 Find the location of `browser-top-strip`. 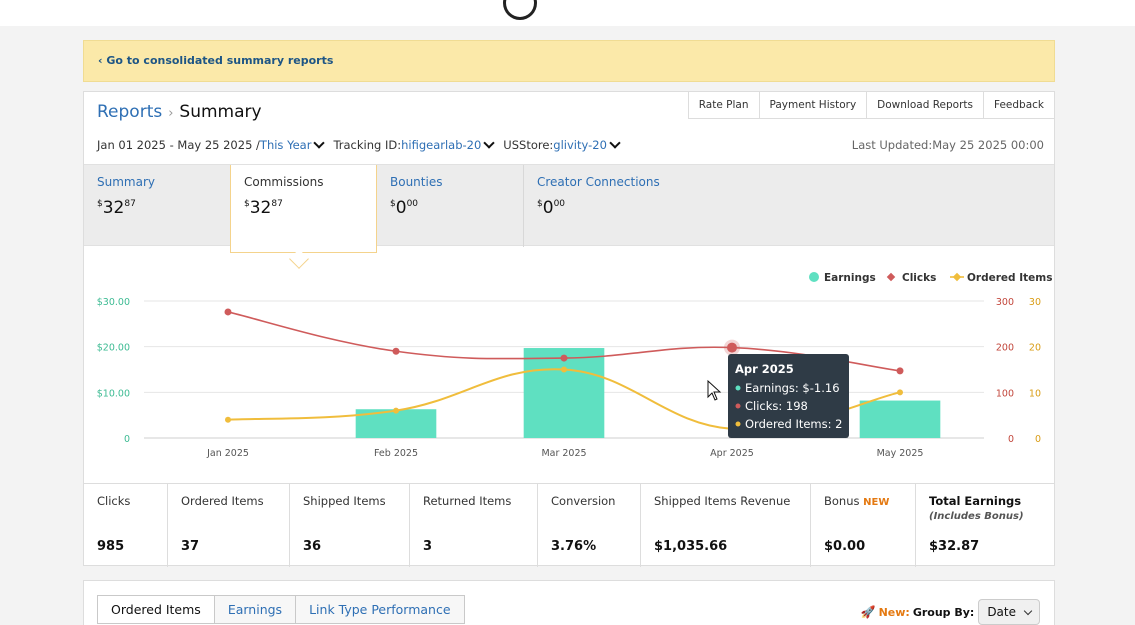

browser-top-strip is located at coordinates (567, 13).